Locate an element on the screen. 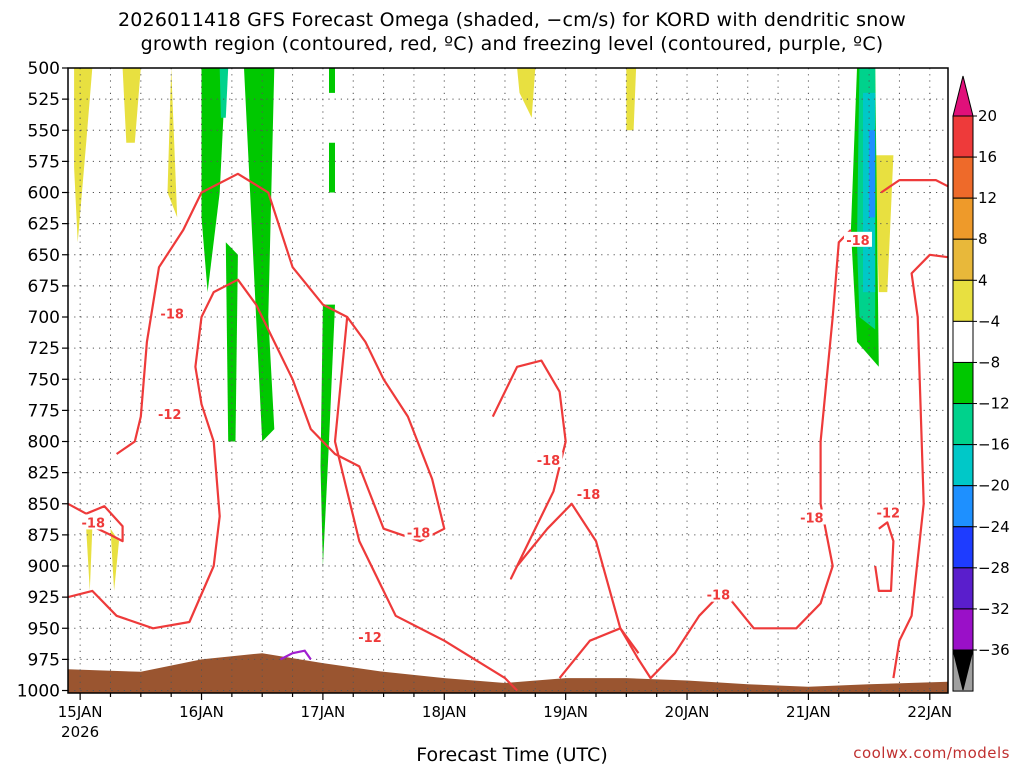 Image resolution: width=1024 pixels, height=768 pixels. colorbar-label: 8 is located at coordinates (983, 239).